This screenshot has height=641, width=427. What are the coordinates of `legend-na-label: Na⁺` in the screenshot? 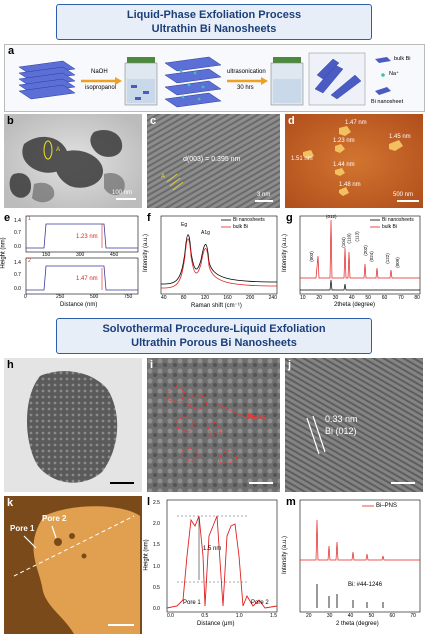 It's located at (394, 74).